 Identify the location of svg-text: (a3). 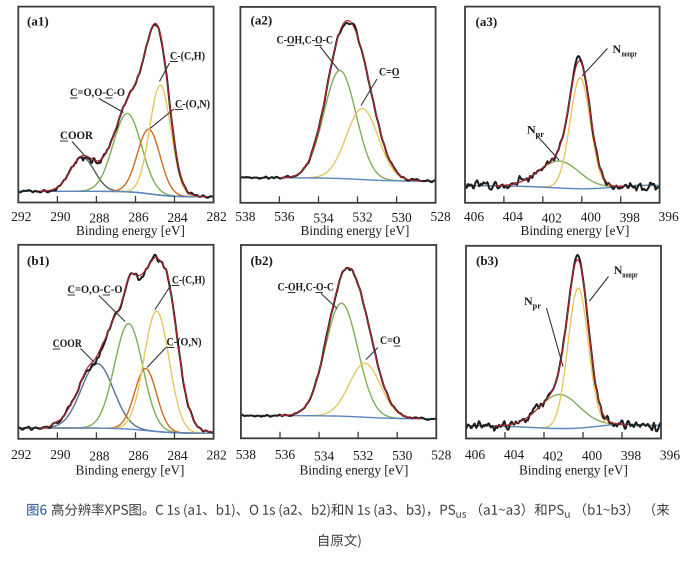
(487, 21).